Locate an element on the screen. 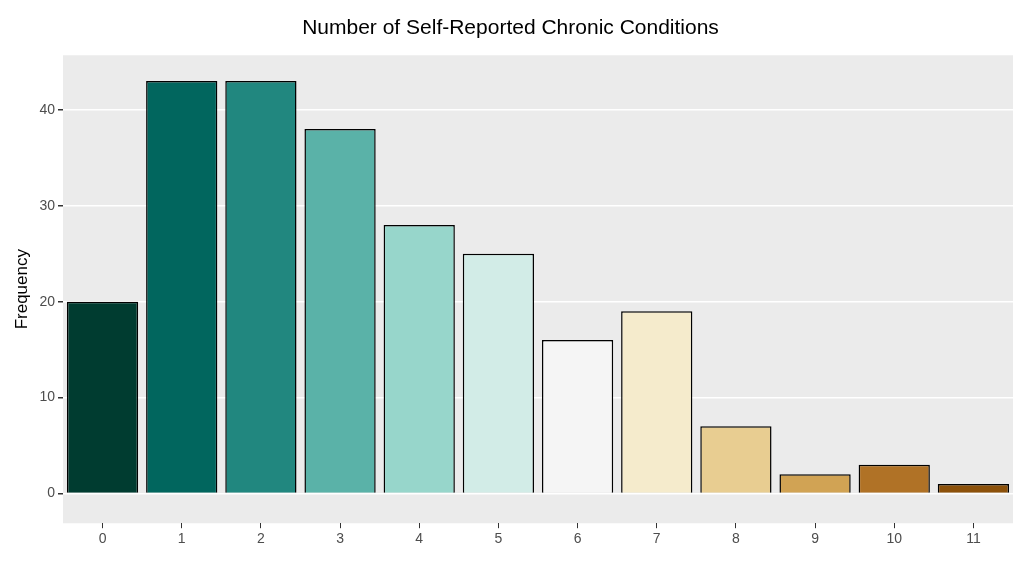 The image size is (1021, 563). x-tick-label: 3 is located at coordinates (340, 538).